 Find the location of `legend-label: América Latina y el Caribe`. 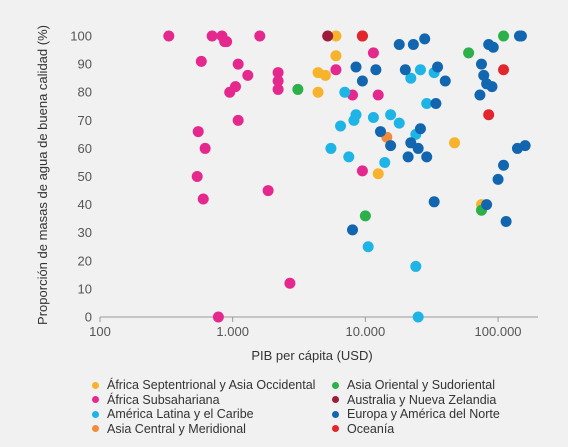

legend-label: América Latina y el Caribe is located at coordinates (180, 414).